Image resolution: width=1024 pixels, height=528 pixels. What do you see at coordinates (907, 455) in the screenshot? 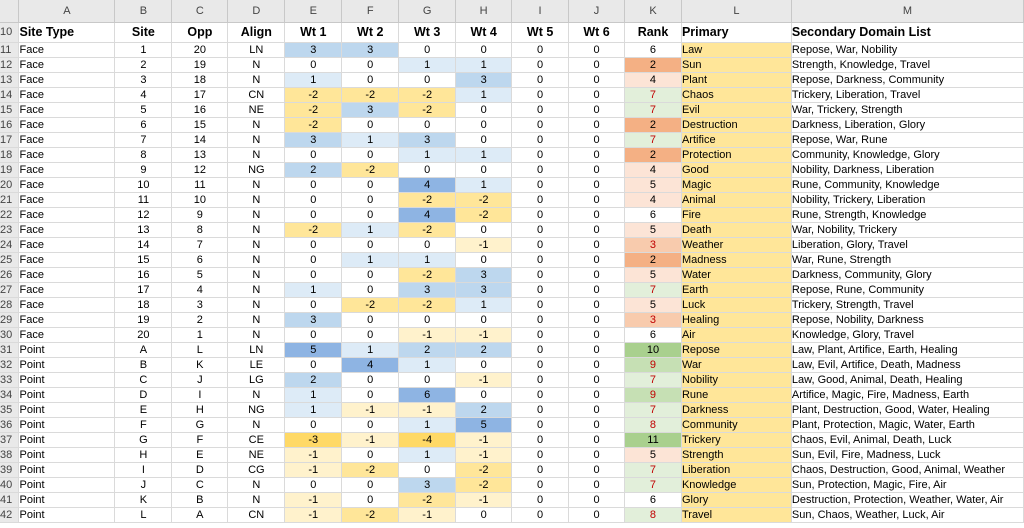
I see `secondary-domain-cell: Sun, Evil, Fire, Madness, Luck` at bounding box center [907, 455].